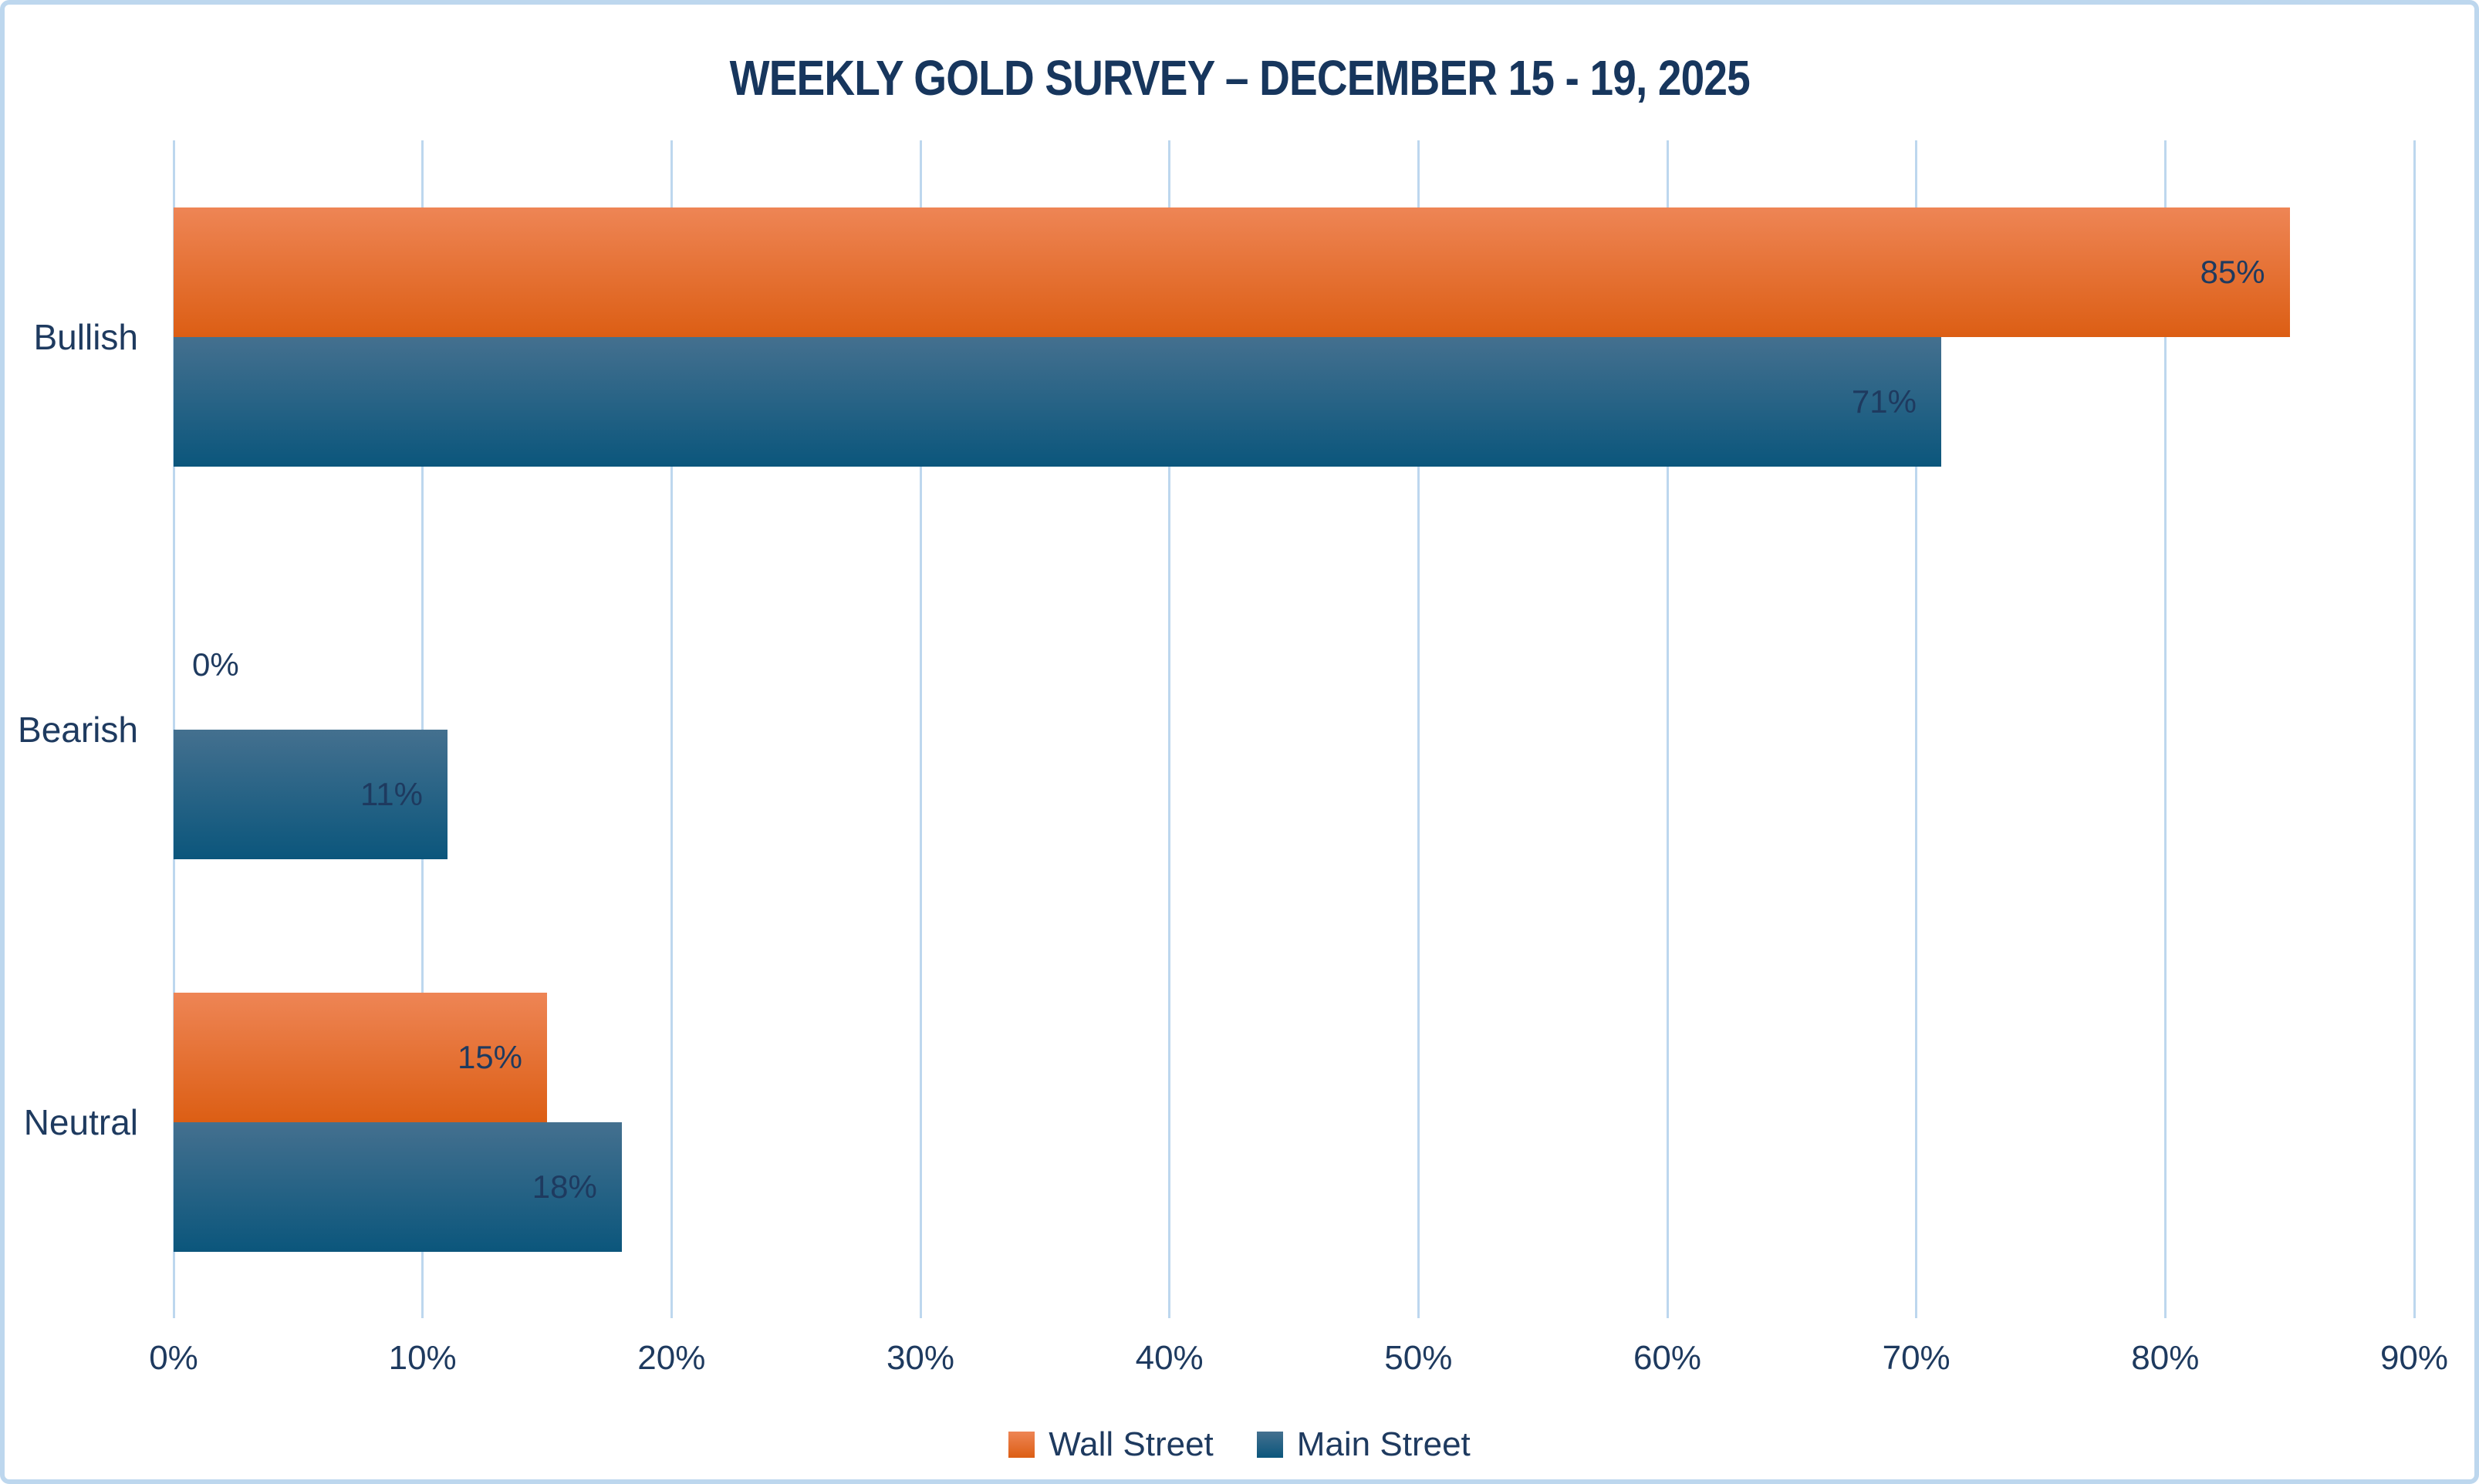 The width and height of the screenshot is (2479, 1484). Describe the element at coordinates (1021, 1445) in the screenshot. I see `legend-swatch-wall-street` at that location.